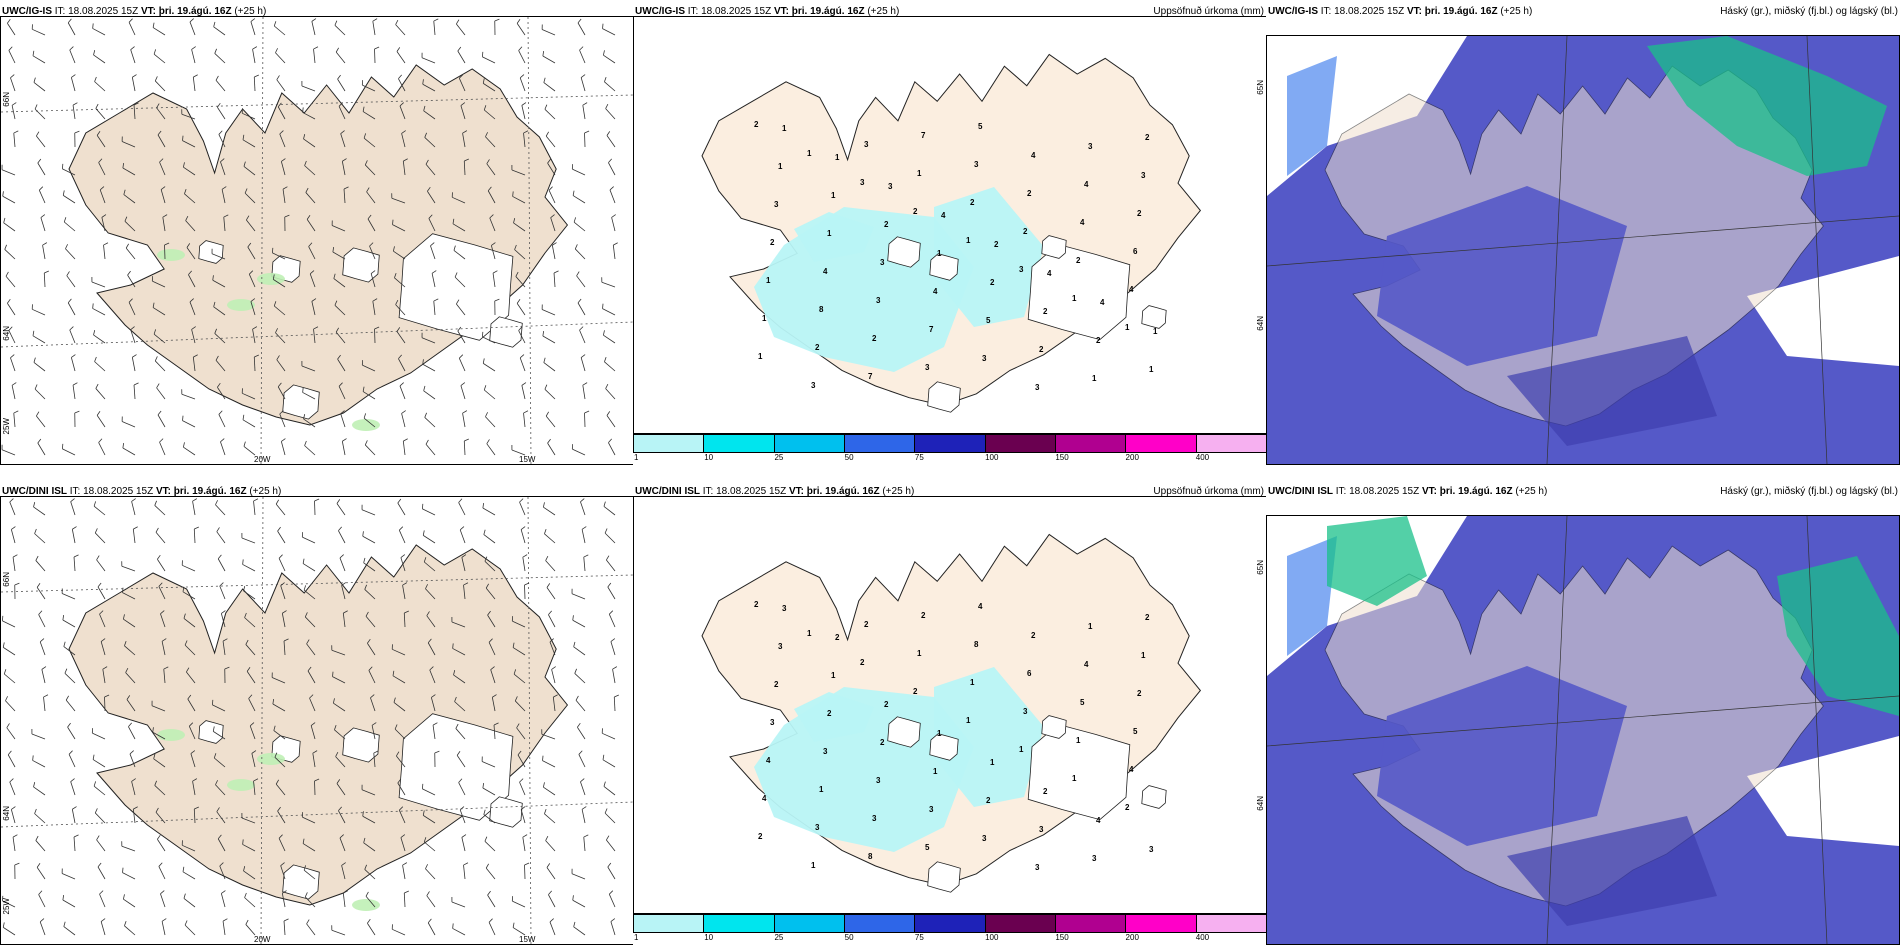 This screenshot has height=950, width=1900. I want to click on legend-tick-label: 1, so click(636, 457).